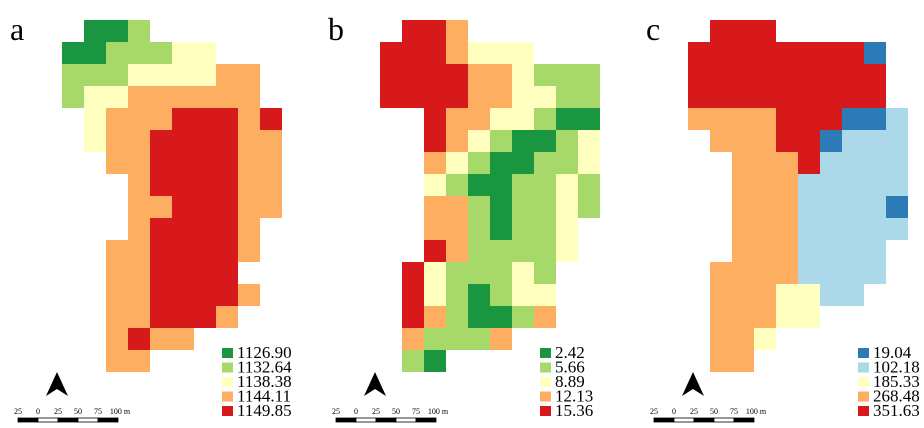  What do you see at coordinates (264, 395) in the screenshot?
I see `legend-label: 1144.11` at bounding box center [264, 395].